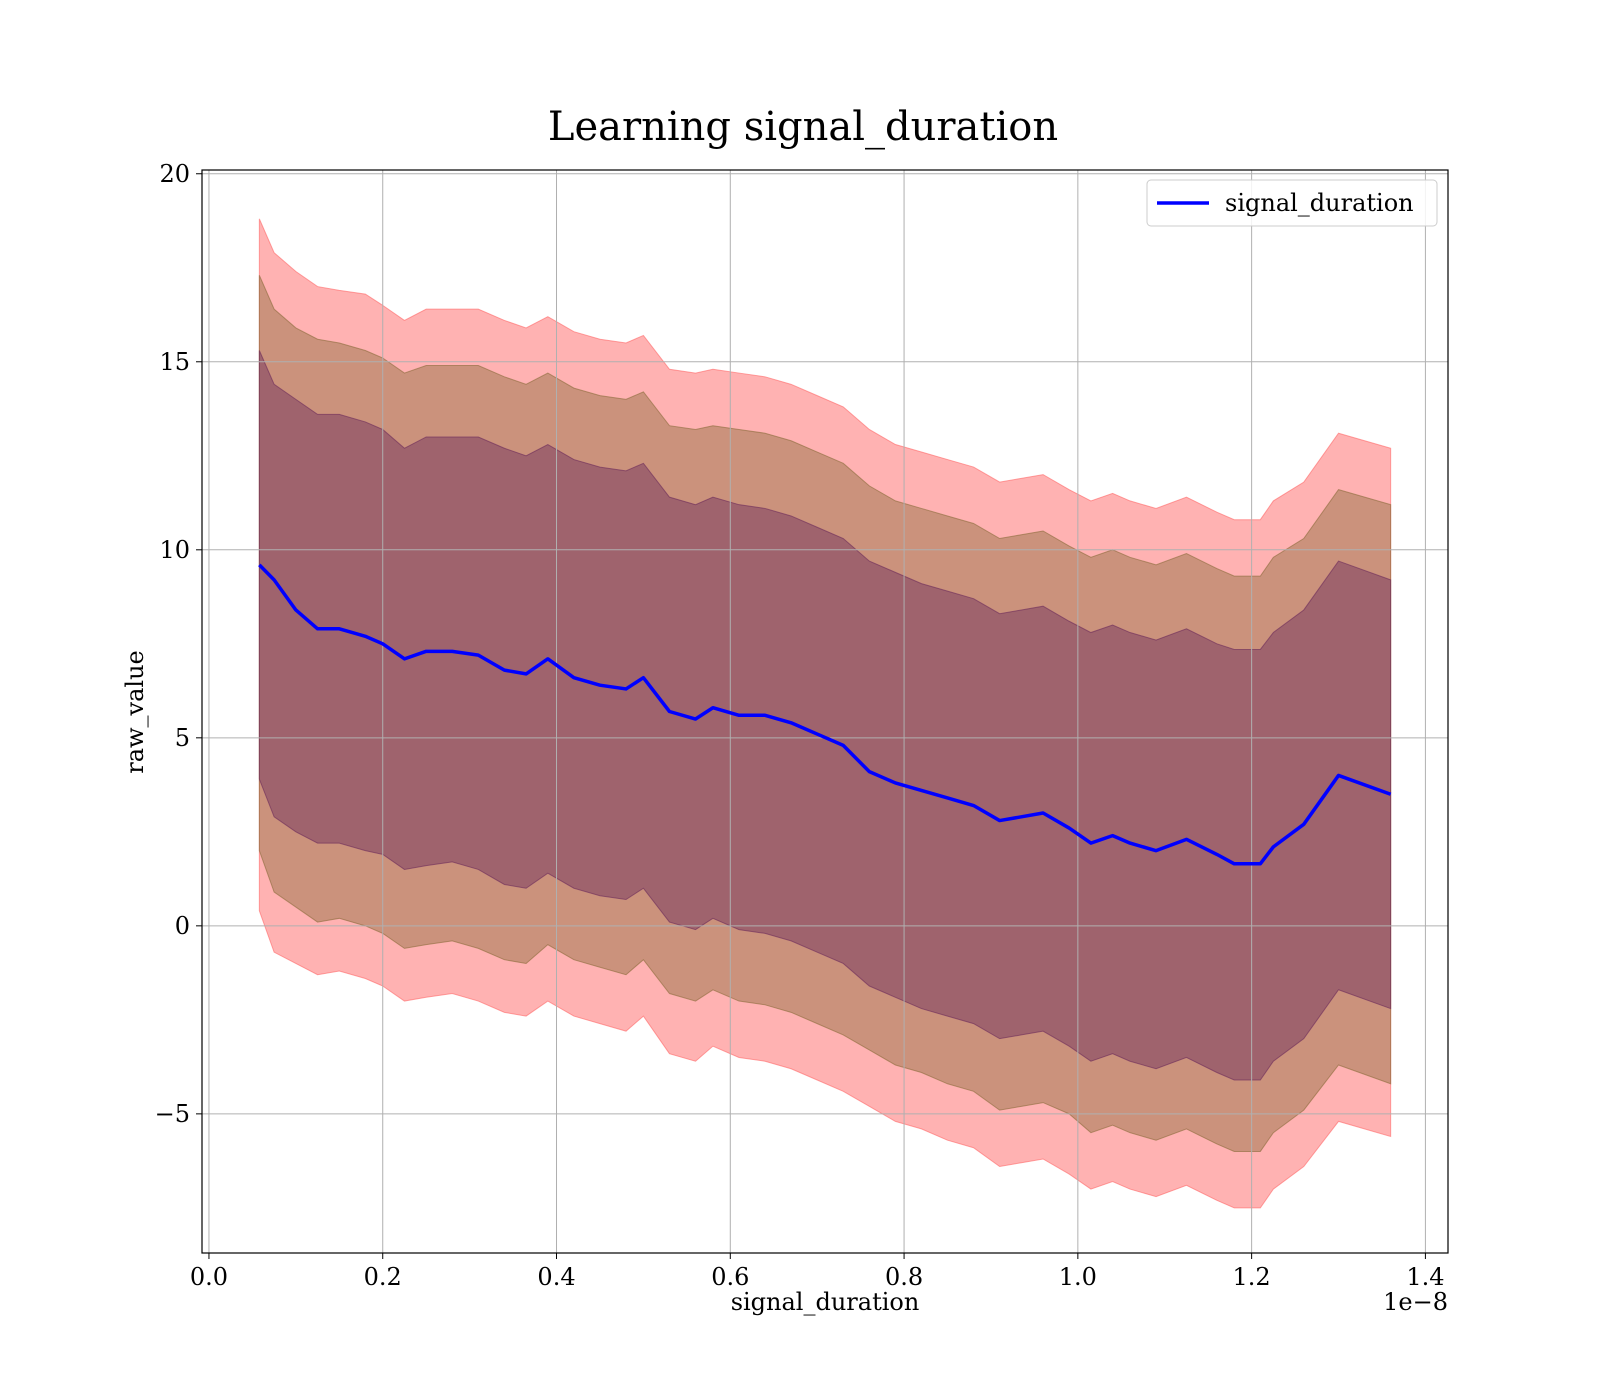 The width and height of the screenshot is (1600, 1400). I want to click on y-tick-label: 0, so click(182, 926).